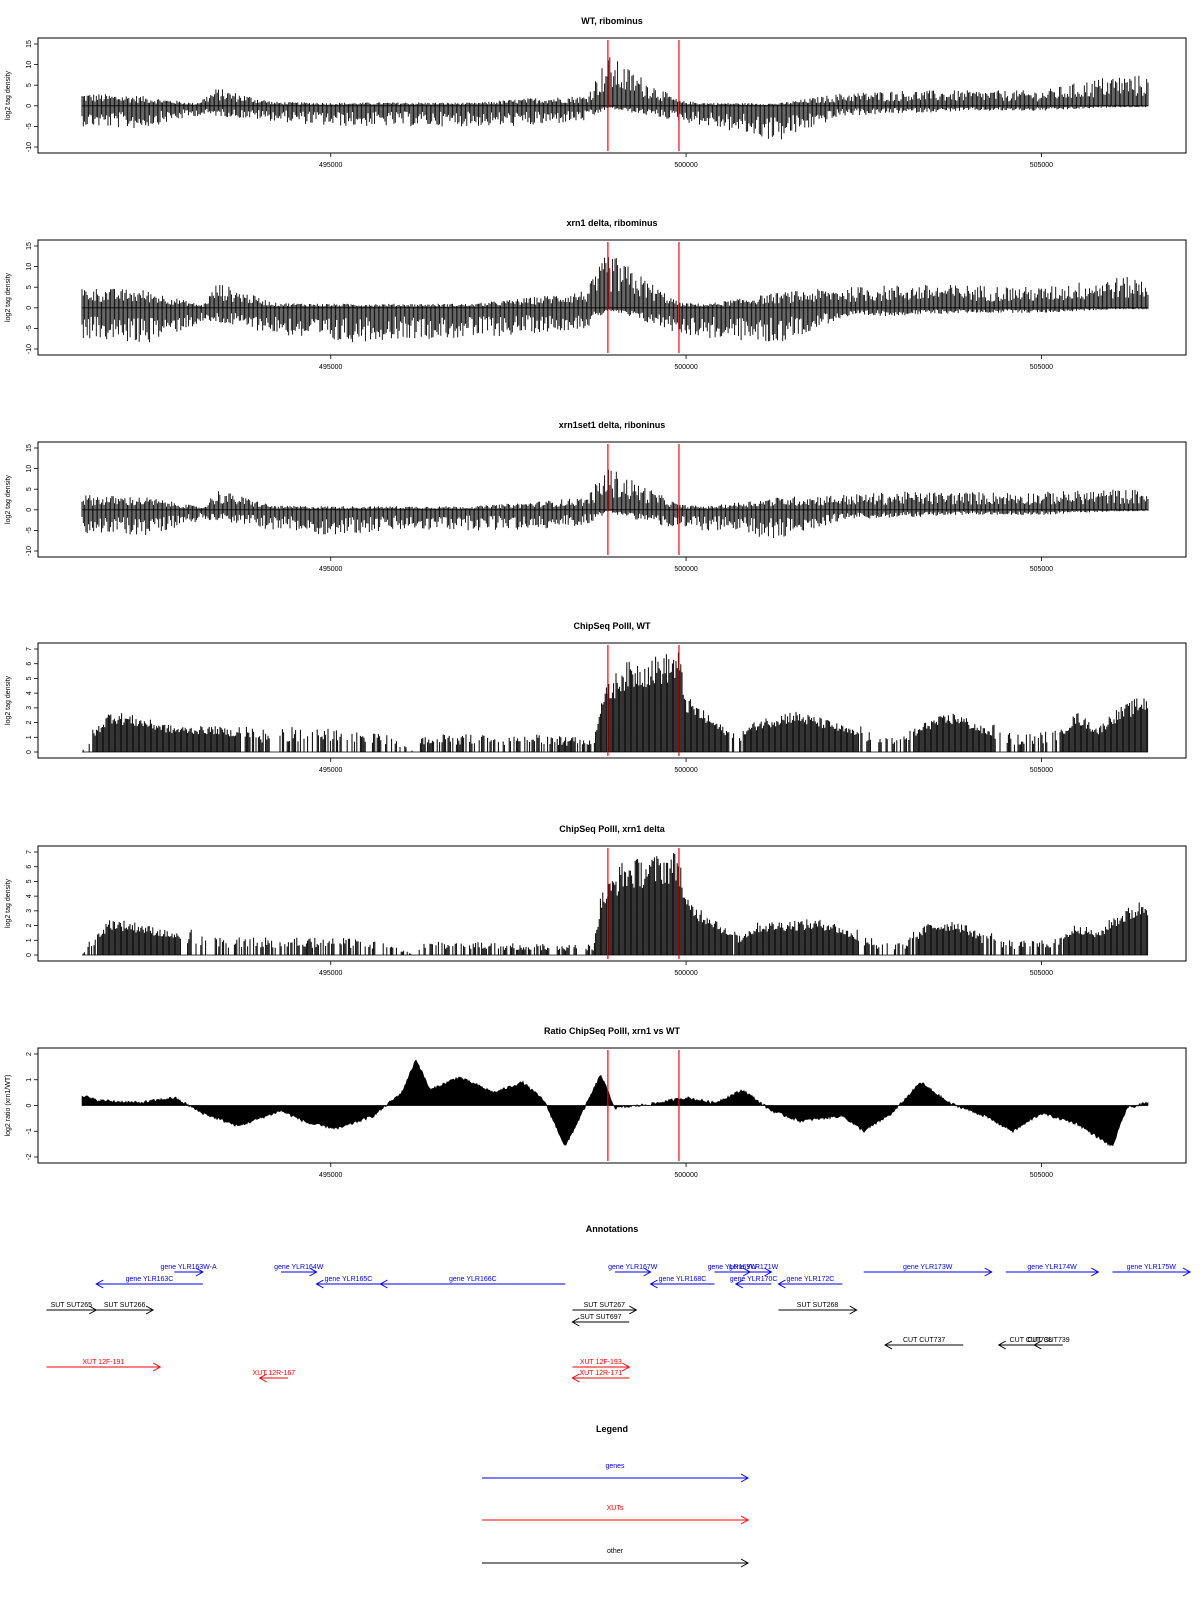 The height and width of the screenshot is (1600, 1200). Describe the element at coordinates (818, 1308) in the screenshot. I see `annotation-feature: SUT SUT268` at that location.